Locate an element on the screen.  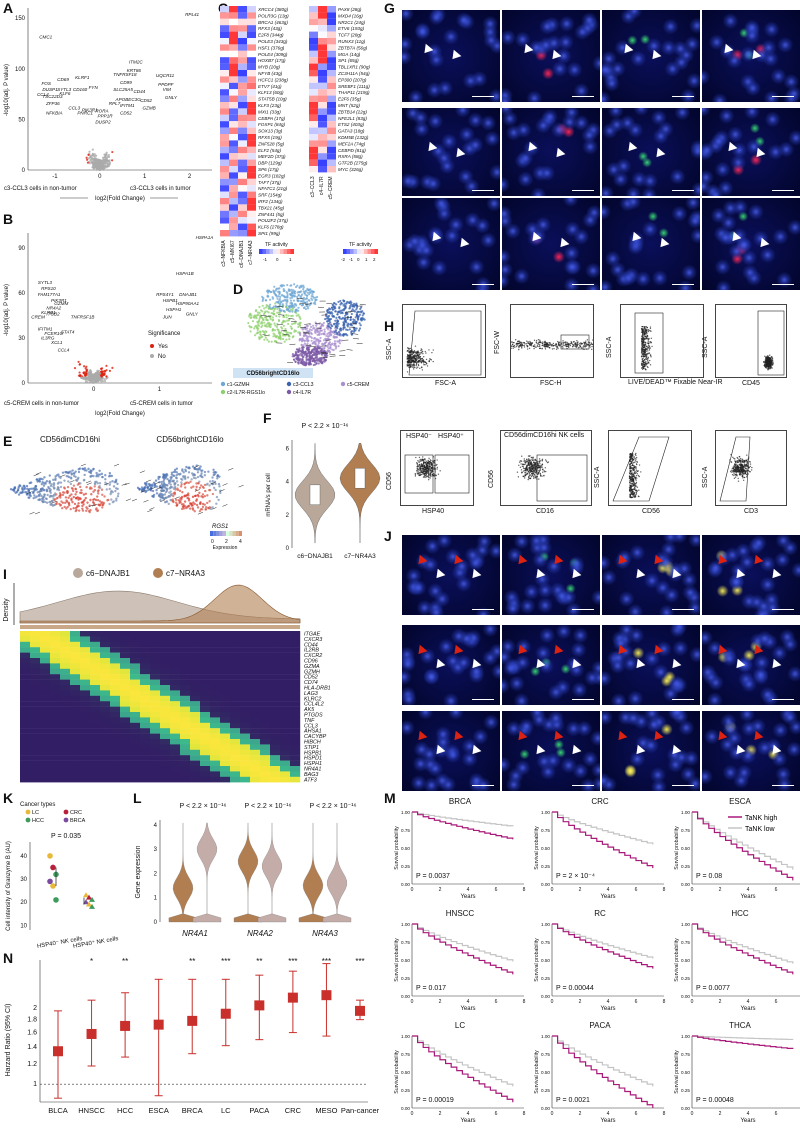
panel-letter-h: H is located at coordinates (389, 326).